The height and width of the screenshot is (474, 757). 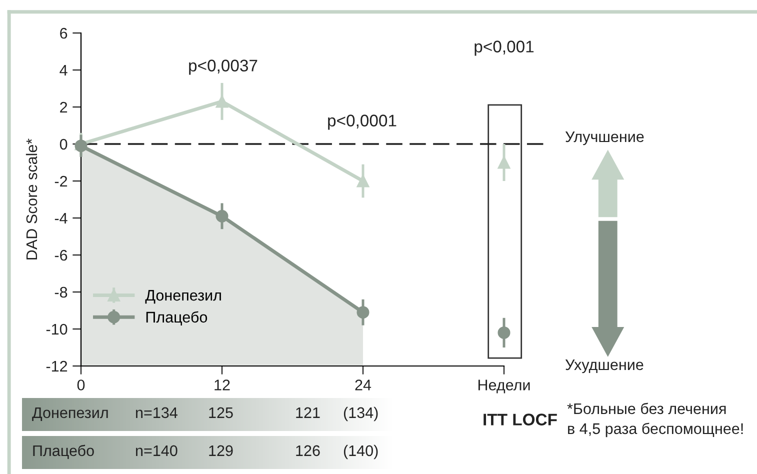 What do you see at coordinates (223, 67) in the screenshot?
I see `annotation: p<0,0037` at bounding box center [223, 67].